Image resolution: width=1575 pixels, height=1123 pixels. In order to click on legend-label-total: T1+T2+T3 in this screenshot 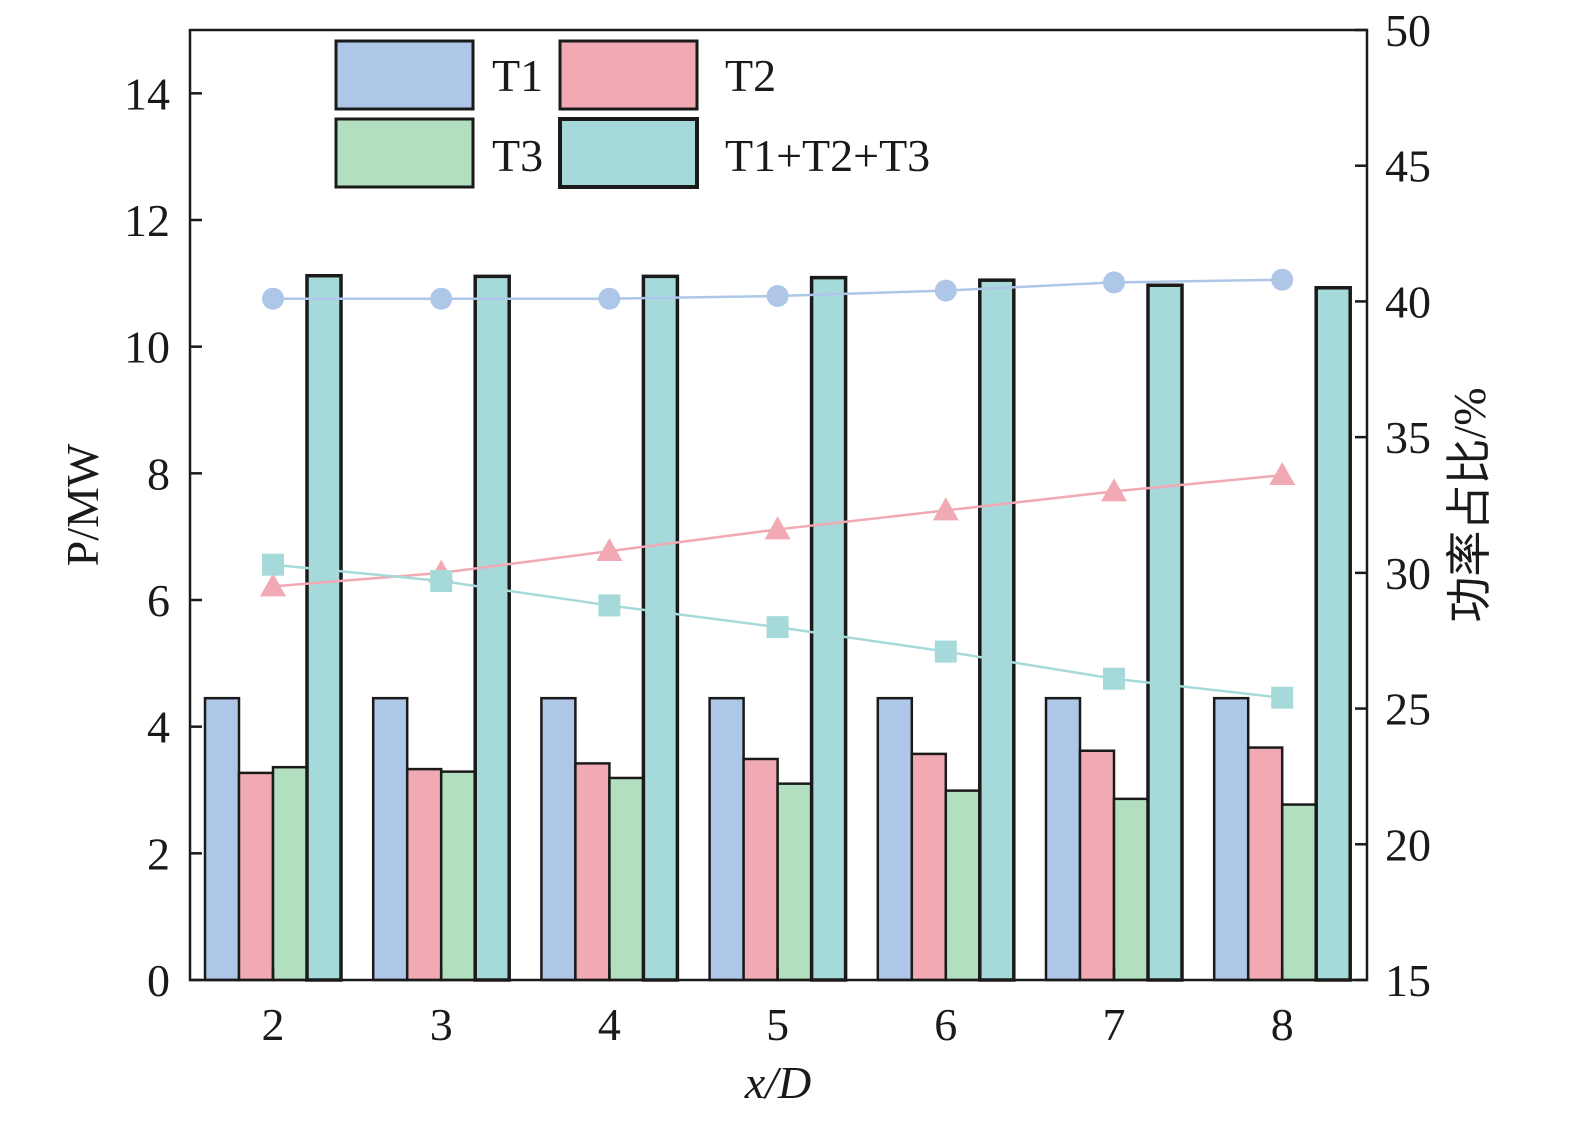, I will do `click(827, 155)`.